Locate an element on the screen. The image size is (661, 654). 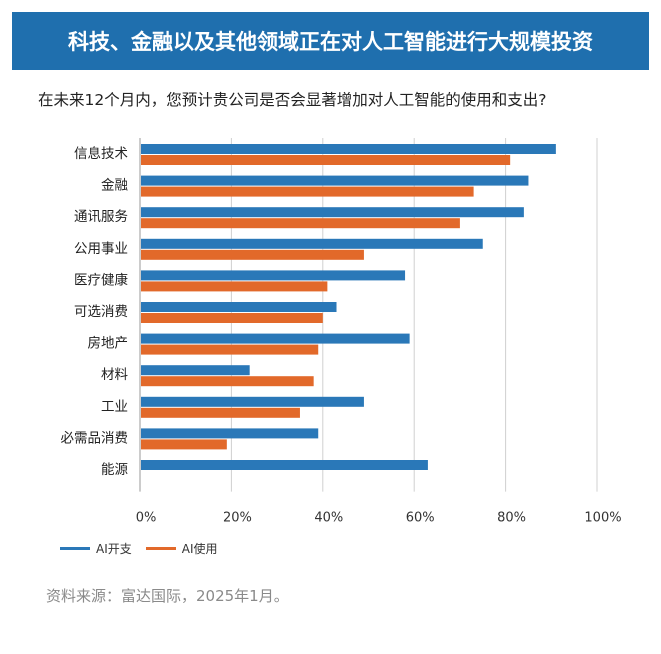
category-label: 金融 is located at coordinates (114, 186).